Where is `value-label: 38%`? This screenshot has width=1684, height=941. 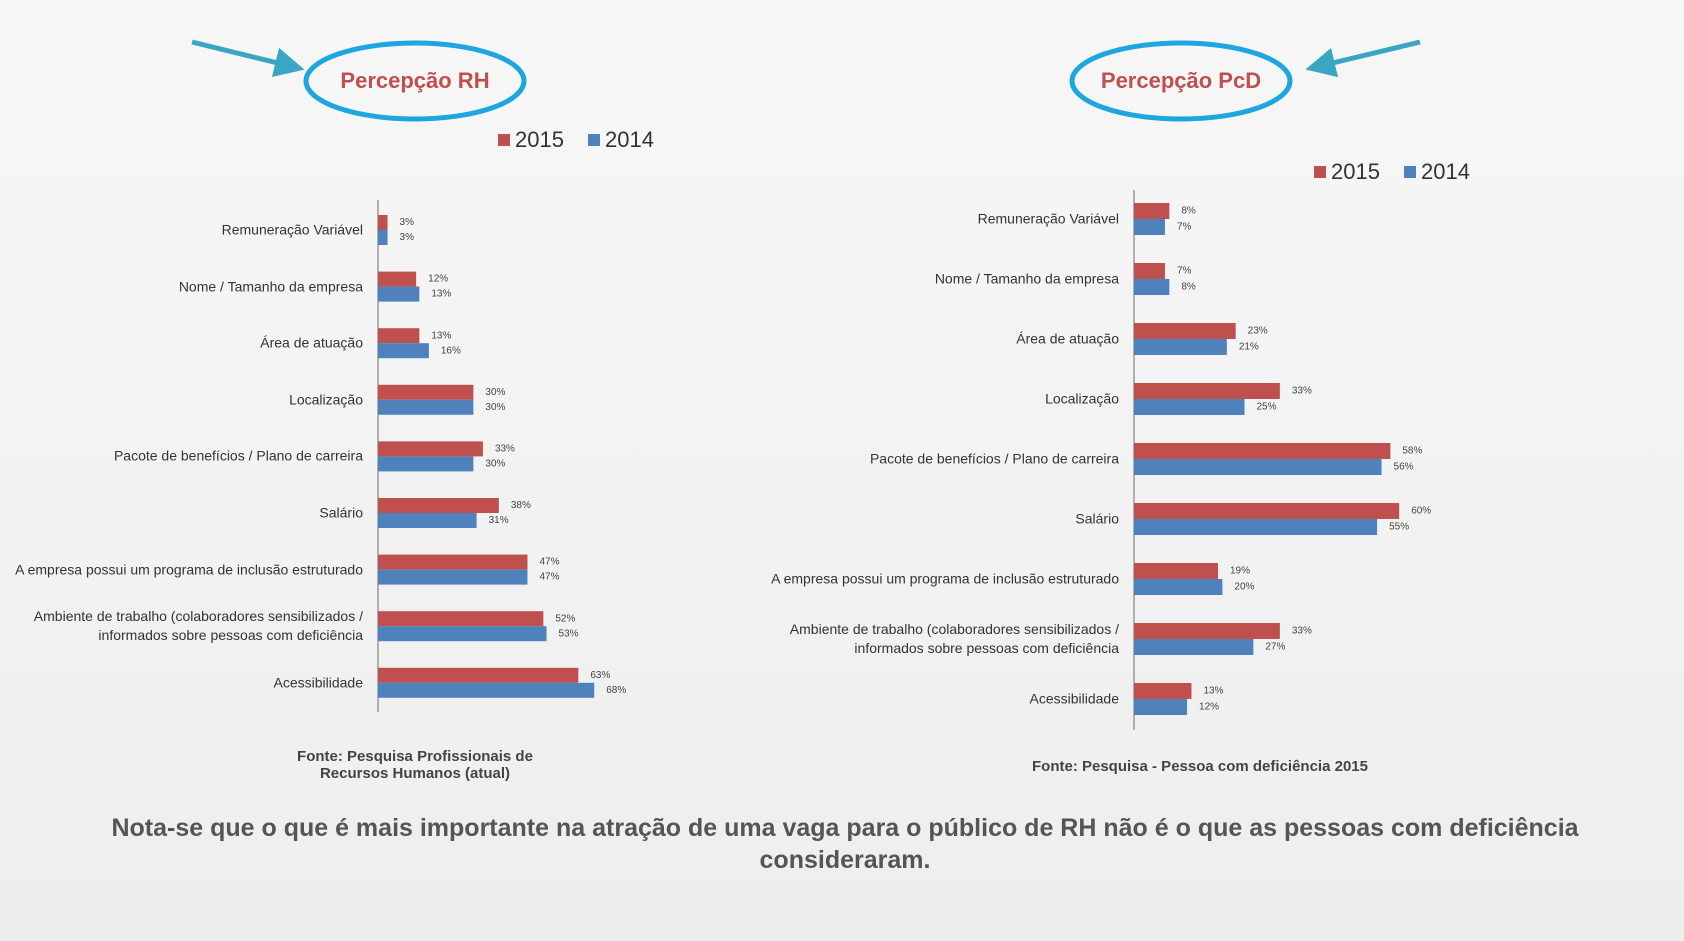 value-label: 38% is located at coordinates (521, 505).